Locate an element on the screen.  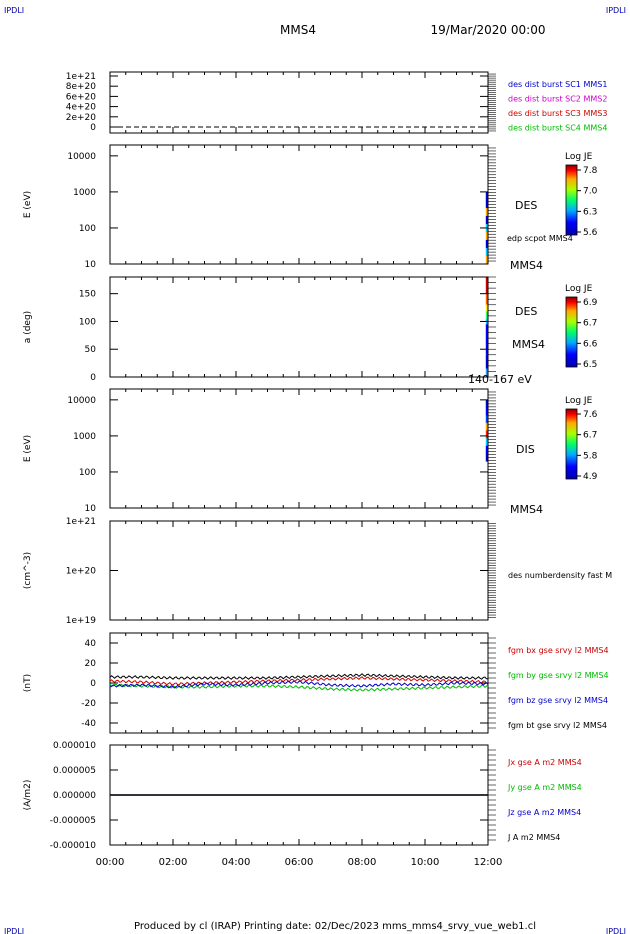
colorbar-tick-label: 6.6 is located at coordinates (590, 344).